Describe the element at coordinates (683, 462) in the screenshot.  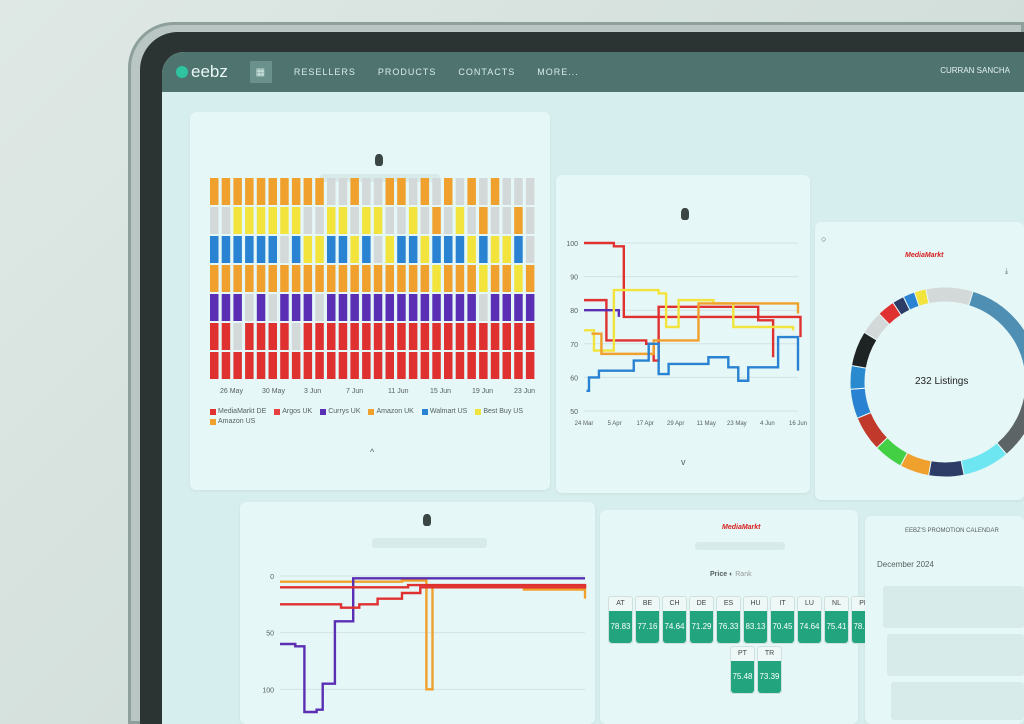
I see `expand-icon: v` at that location.